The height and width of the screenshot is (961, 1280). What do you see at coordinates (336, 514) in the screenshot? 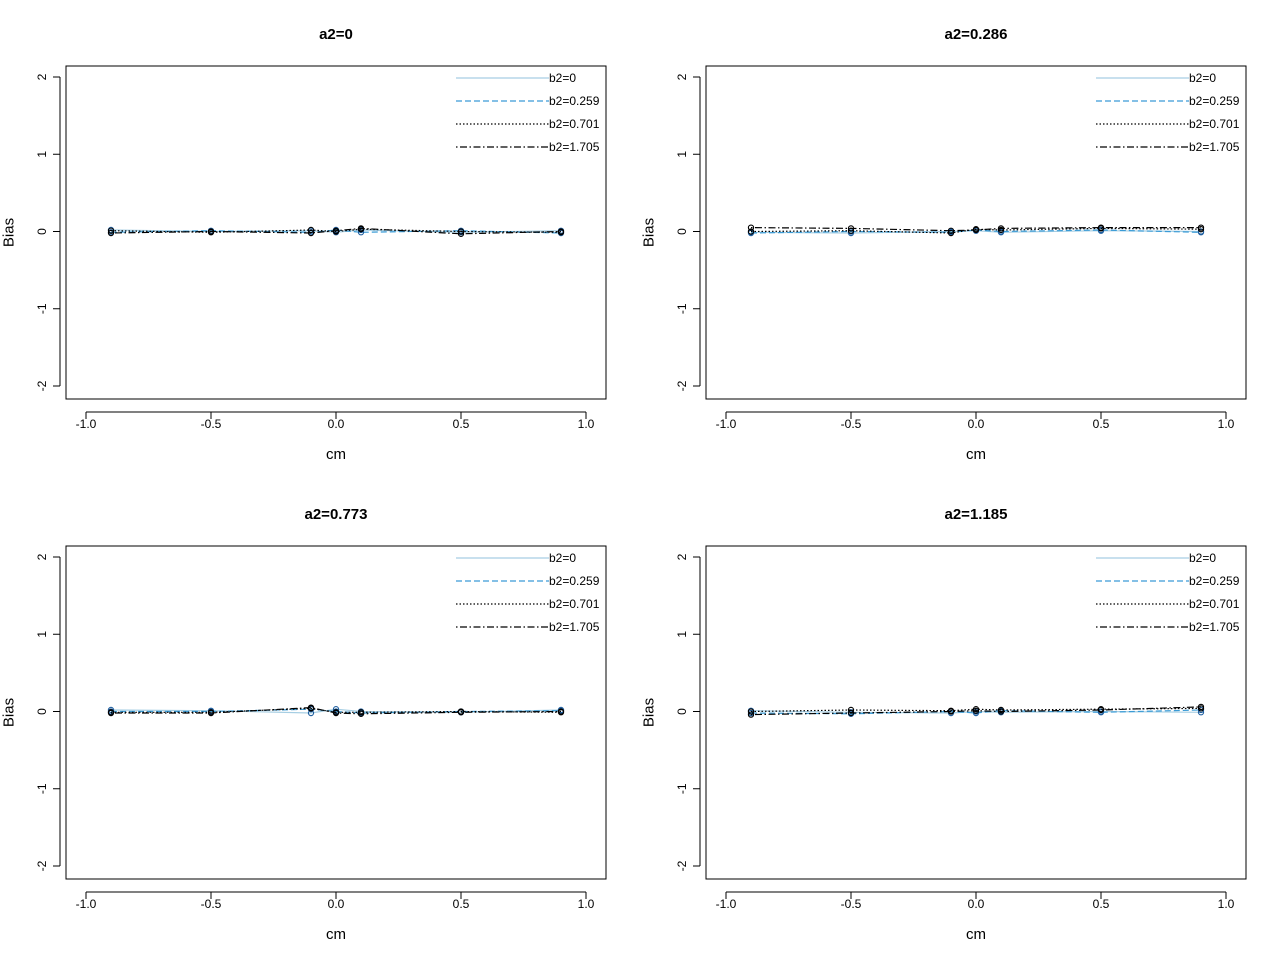
I see `chart-title: a2=0.773` at bounding box center [336, 514].